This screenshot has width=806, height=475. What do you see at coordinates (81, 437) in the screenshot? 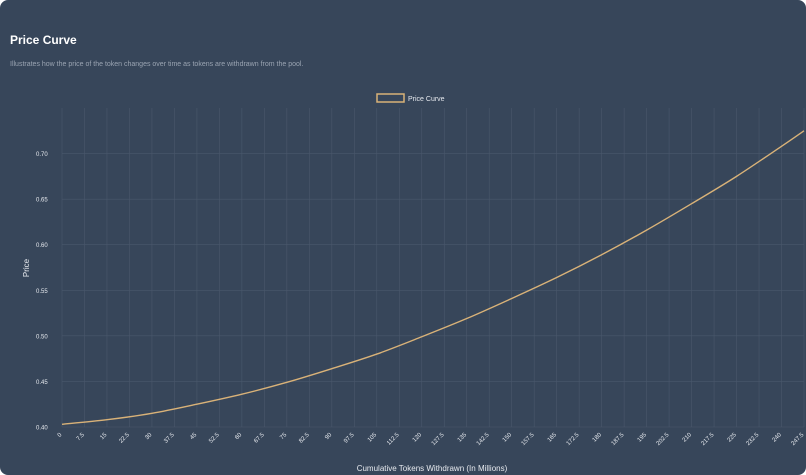
I see `x-tick-label: 7.5` at bounding box center [81, 437].